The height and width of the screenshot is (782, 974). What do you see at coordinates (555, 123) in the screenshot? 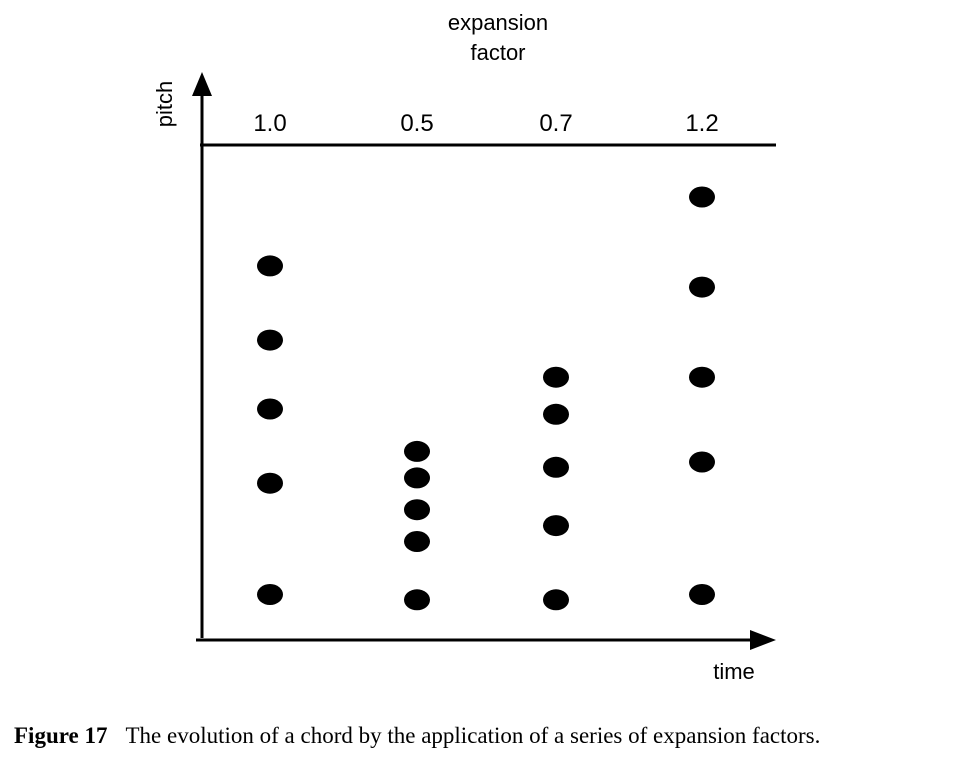
I see `expansion-factor-label: 0.7` at bounding box center [555, 123].